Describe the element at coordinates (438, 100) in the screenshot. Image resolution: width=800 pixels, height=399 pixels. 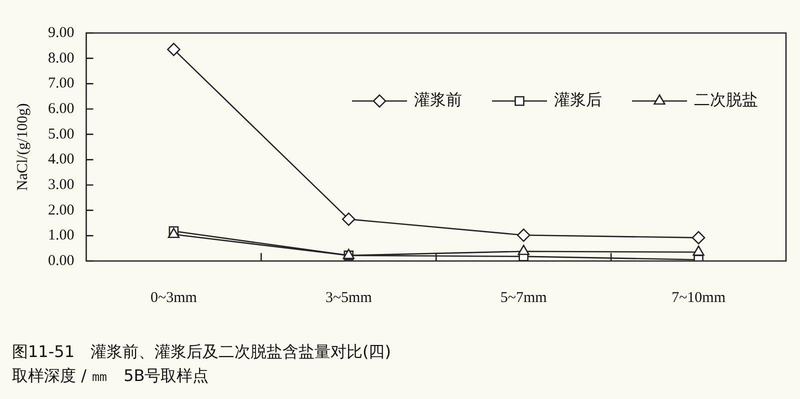
I see `legend-label: 灌浆前` at that location.